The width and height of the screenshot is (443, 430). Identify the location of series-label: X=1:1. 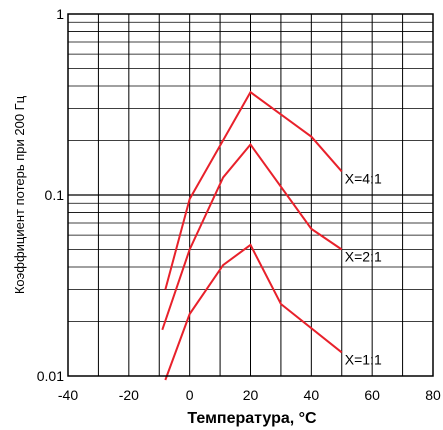
(363, 359).